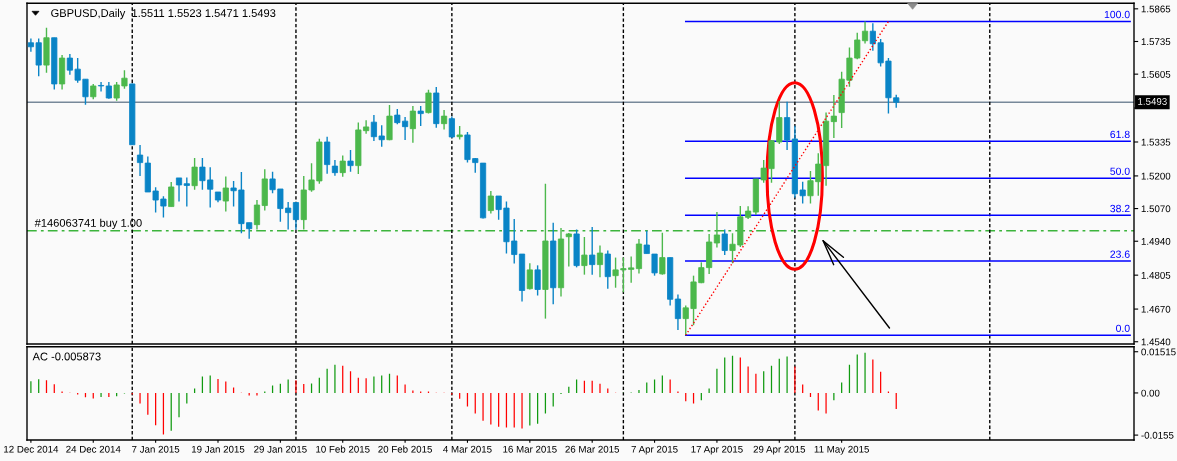 Image resolution: width=1177 pixels, height=461 pixels. What do you see at coordinates (1150, 393) in the screenshot?
I see `y-tick-label: 0.00` at bounding box center [1150, 393].